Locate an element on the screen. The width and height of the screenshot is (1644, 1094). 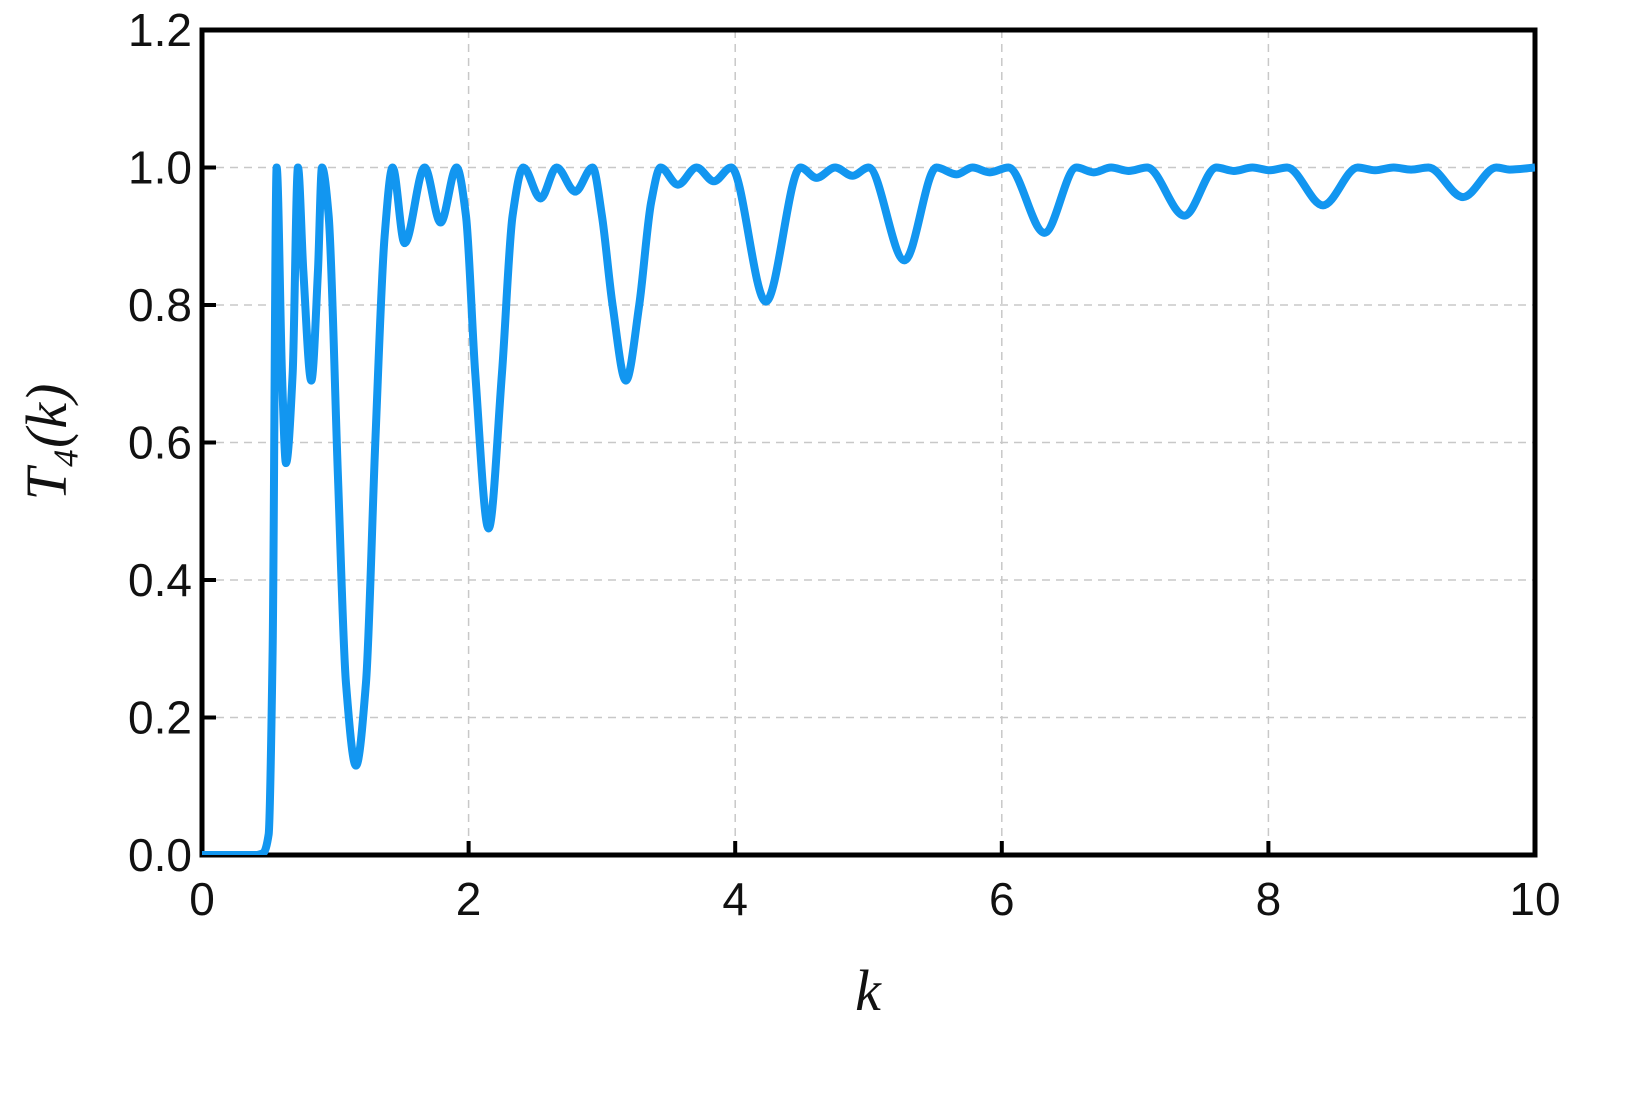
x-tick-label: 2 is located at coordinates (469, 899).